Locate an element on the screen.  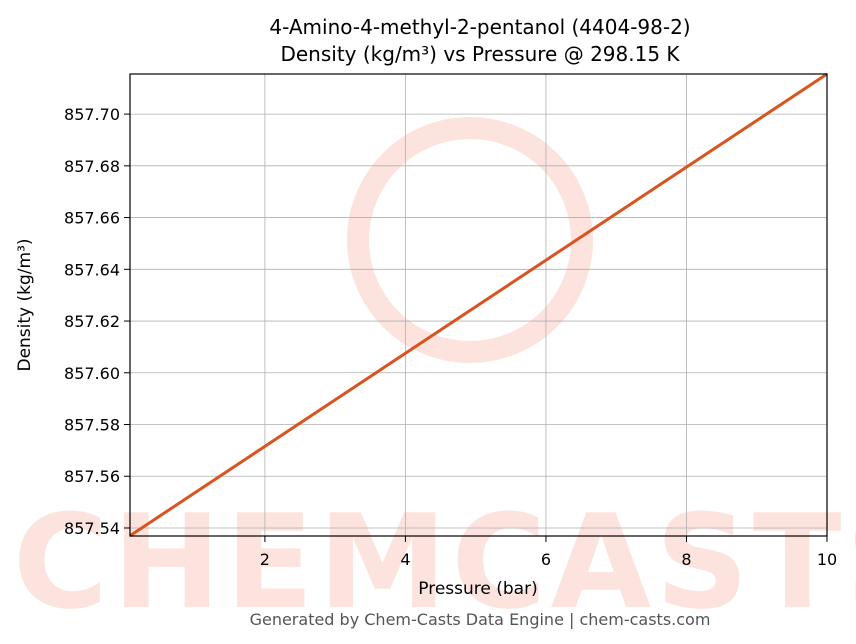
x-tick-label: 8 is located at coordinates (686, 559).